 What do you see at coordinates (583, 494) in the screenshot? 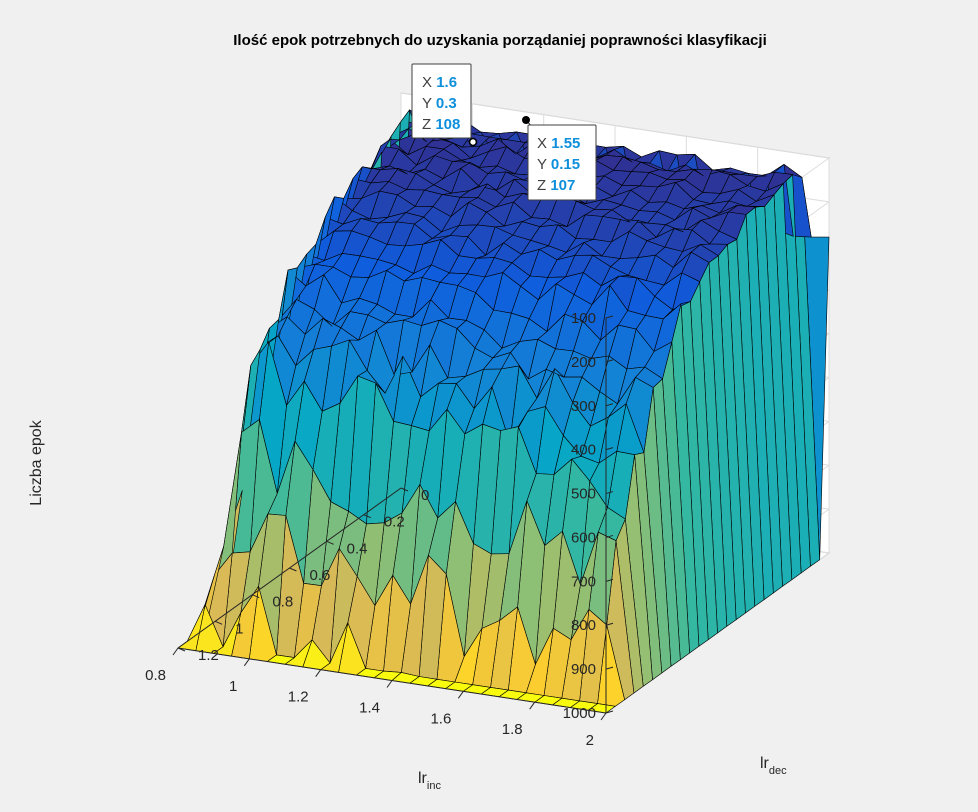
I see `z-tick-label: 500` at bounding box center [583, 494].